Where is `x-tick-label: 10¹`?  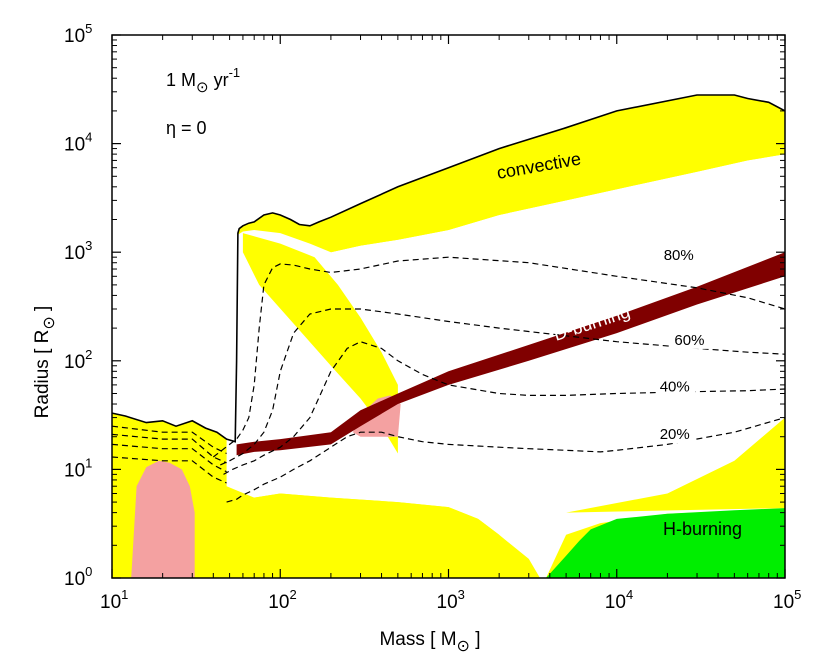 x-tick-label: 10¹ is located at coordinates (114, 600).